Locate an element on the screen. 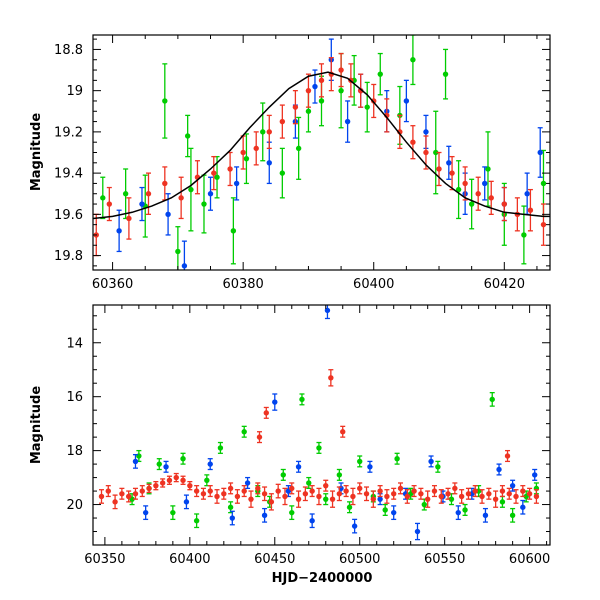 This screenshot has width=600, height=600. top-y-tick-label: 18.8 is located at coordinates (68, 50).